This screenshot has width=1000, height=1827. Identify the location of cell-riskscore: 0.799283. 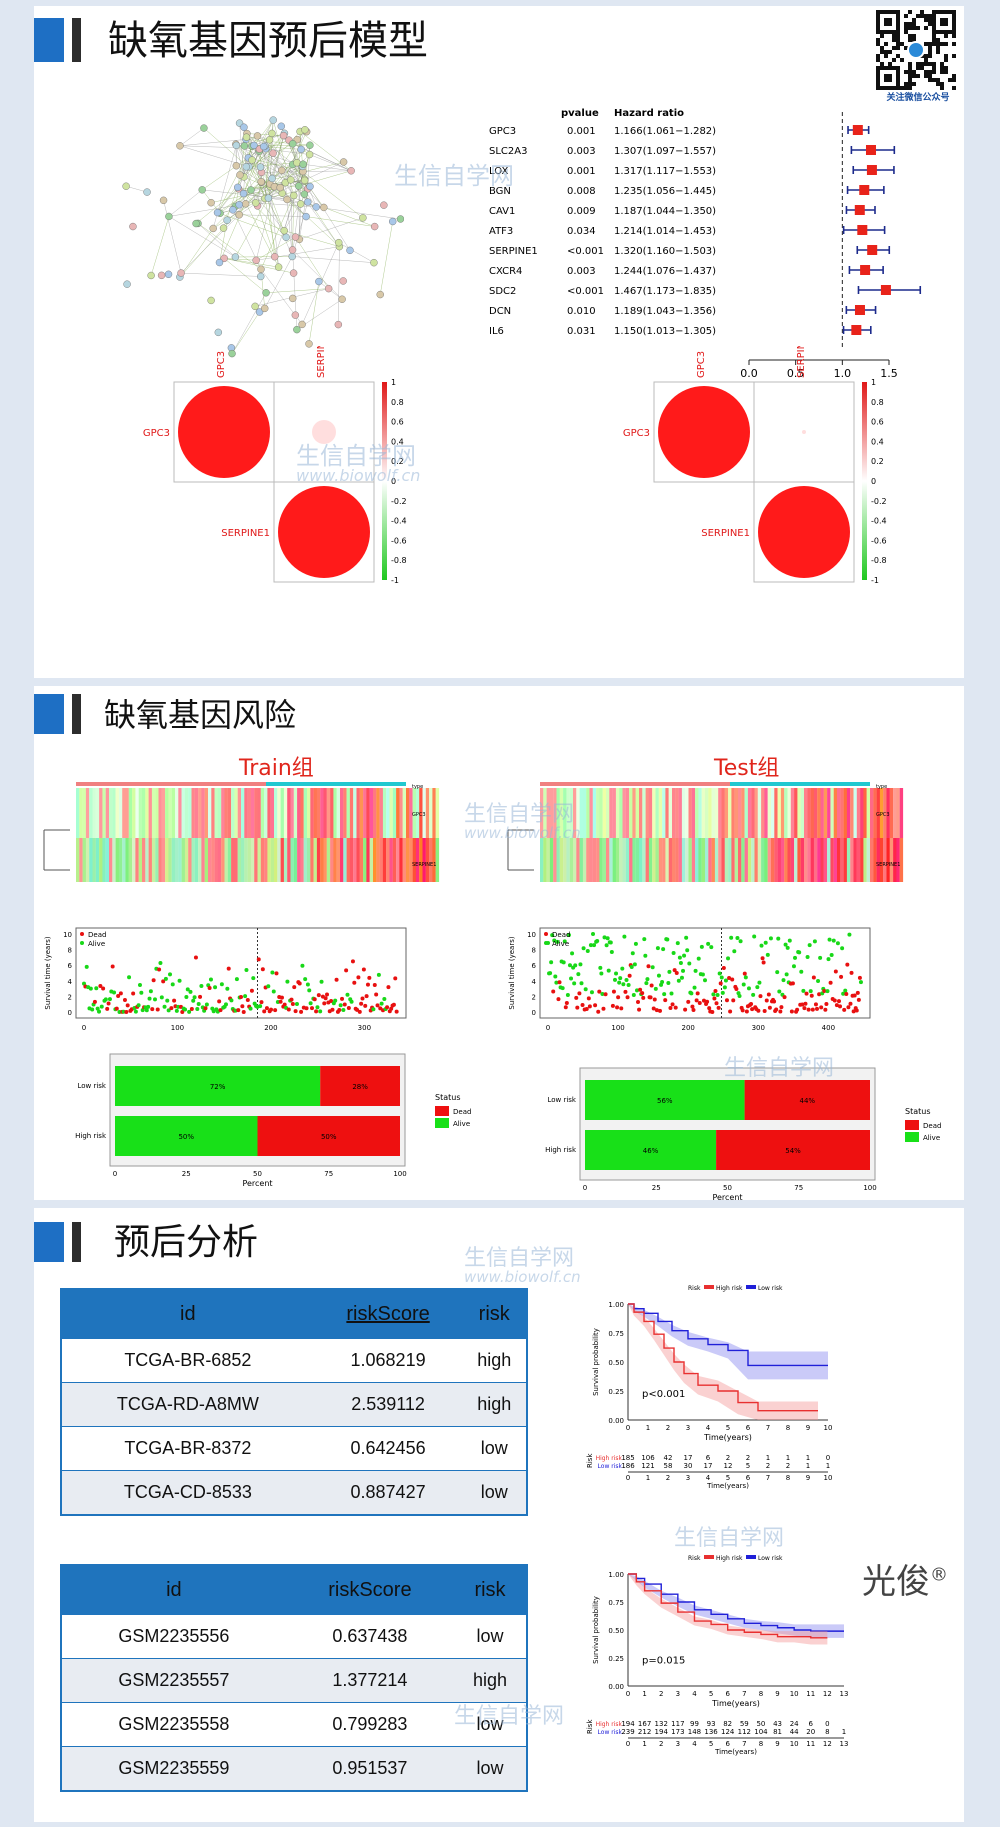
(369, 1724).